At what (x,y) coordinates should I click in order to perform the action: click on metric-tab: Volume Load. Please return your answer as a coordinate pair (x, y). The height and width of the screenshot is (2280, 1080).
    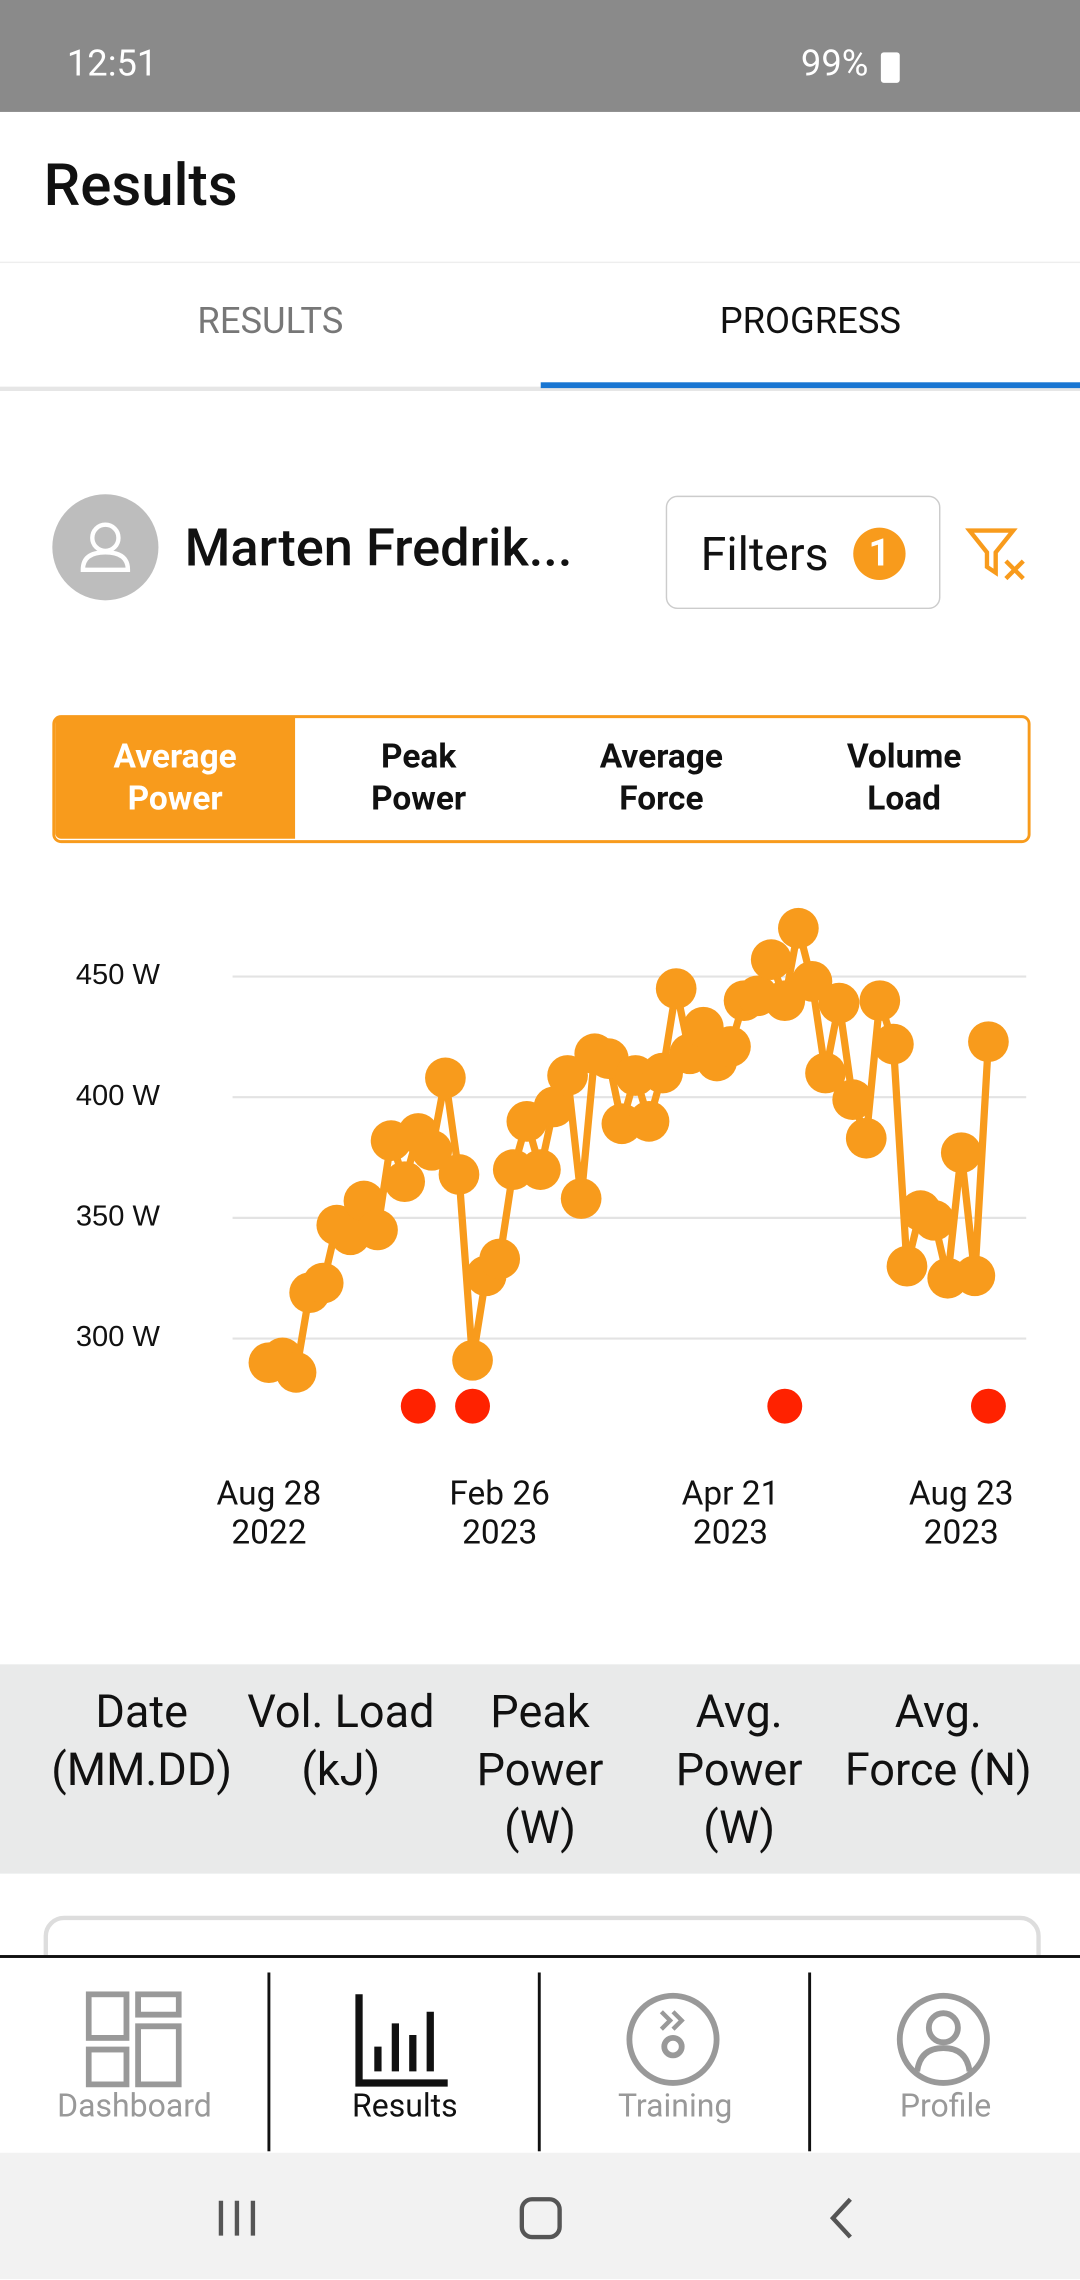
    Looking at the image, I should click on (904, 777).